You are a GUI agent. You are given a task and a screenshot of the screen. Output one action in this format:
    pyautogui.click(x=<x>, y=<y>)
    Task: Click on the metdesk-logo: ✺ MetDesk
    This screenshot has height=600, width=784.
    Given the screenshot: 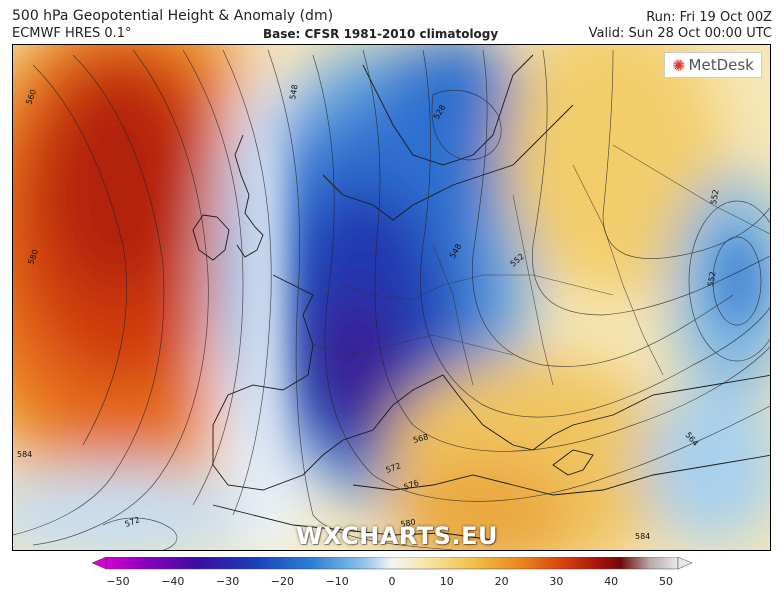 What is the action you would take?
    pyautogui.click(x=713, y=65)
    